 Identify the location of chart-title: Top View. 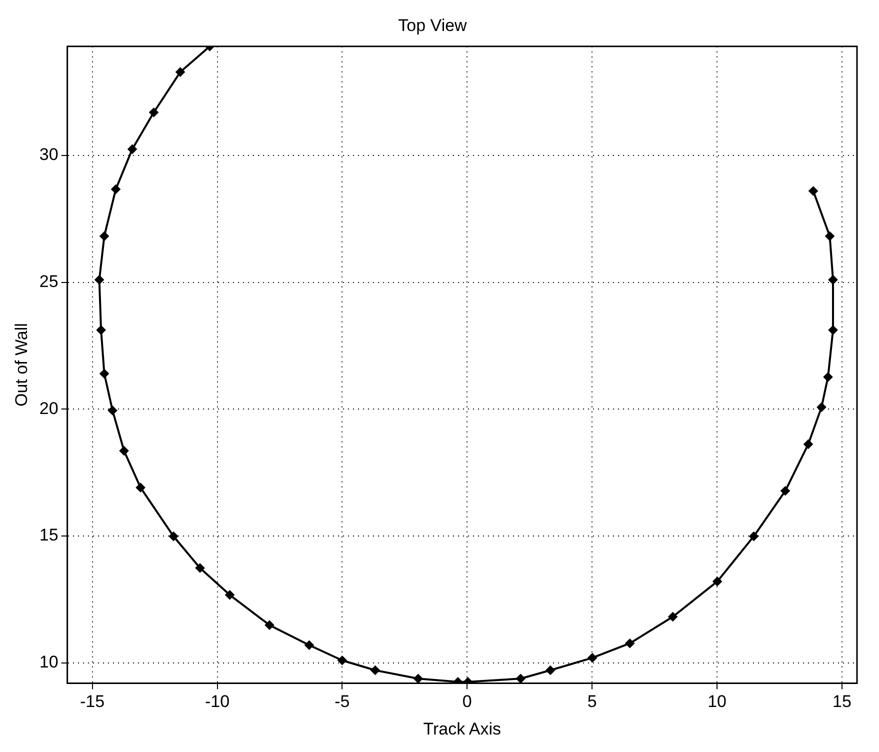
(433, 25).